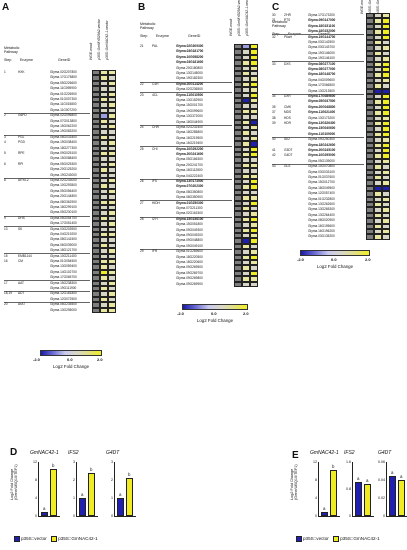  I want to click on step-label: 6, so click(5, 163).